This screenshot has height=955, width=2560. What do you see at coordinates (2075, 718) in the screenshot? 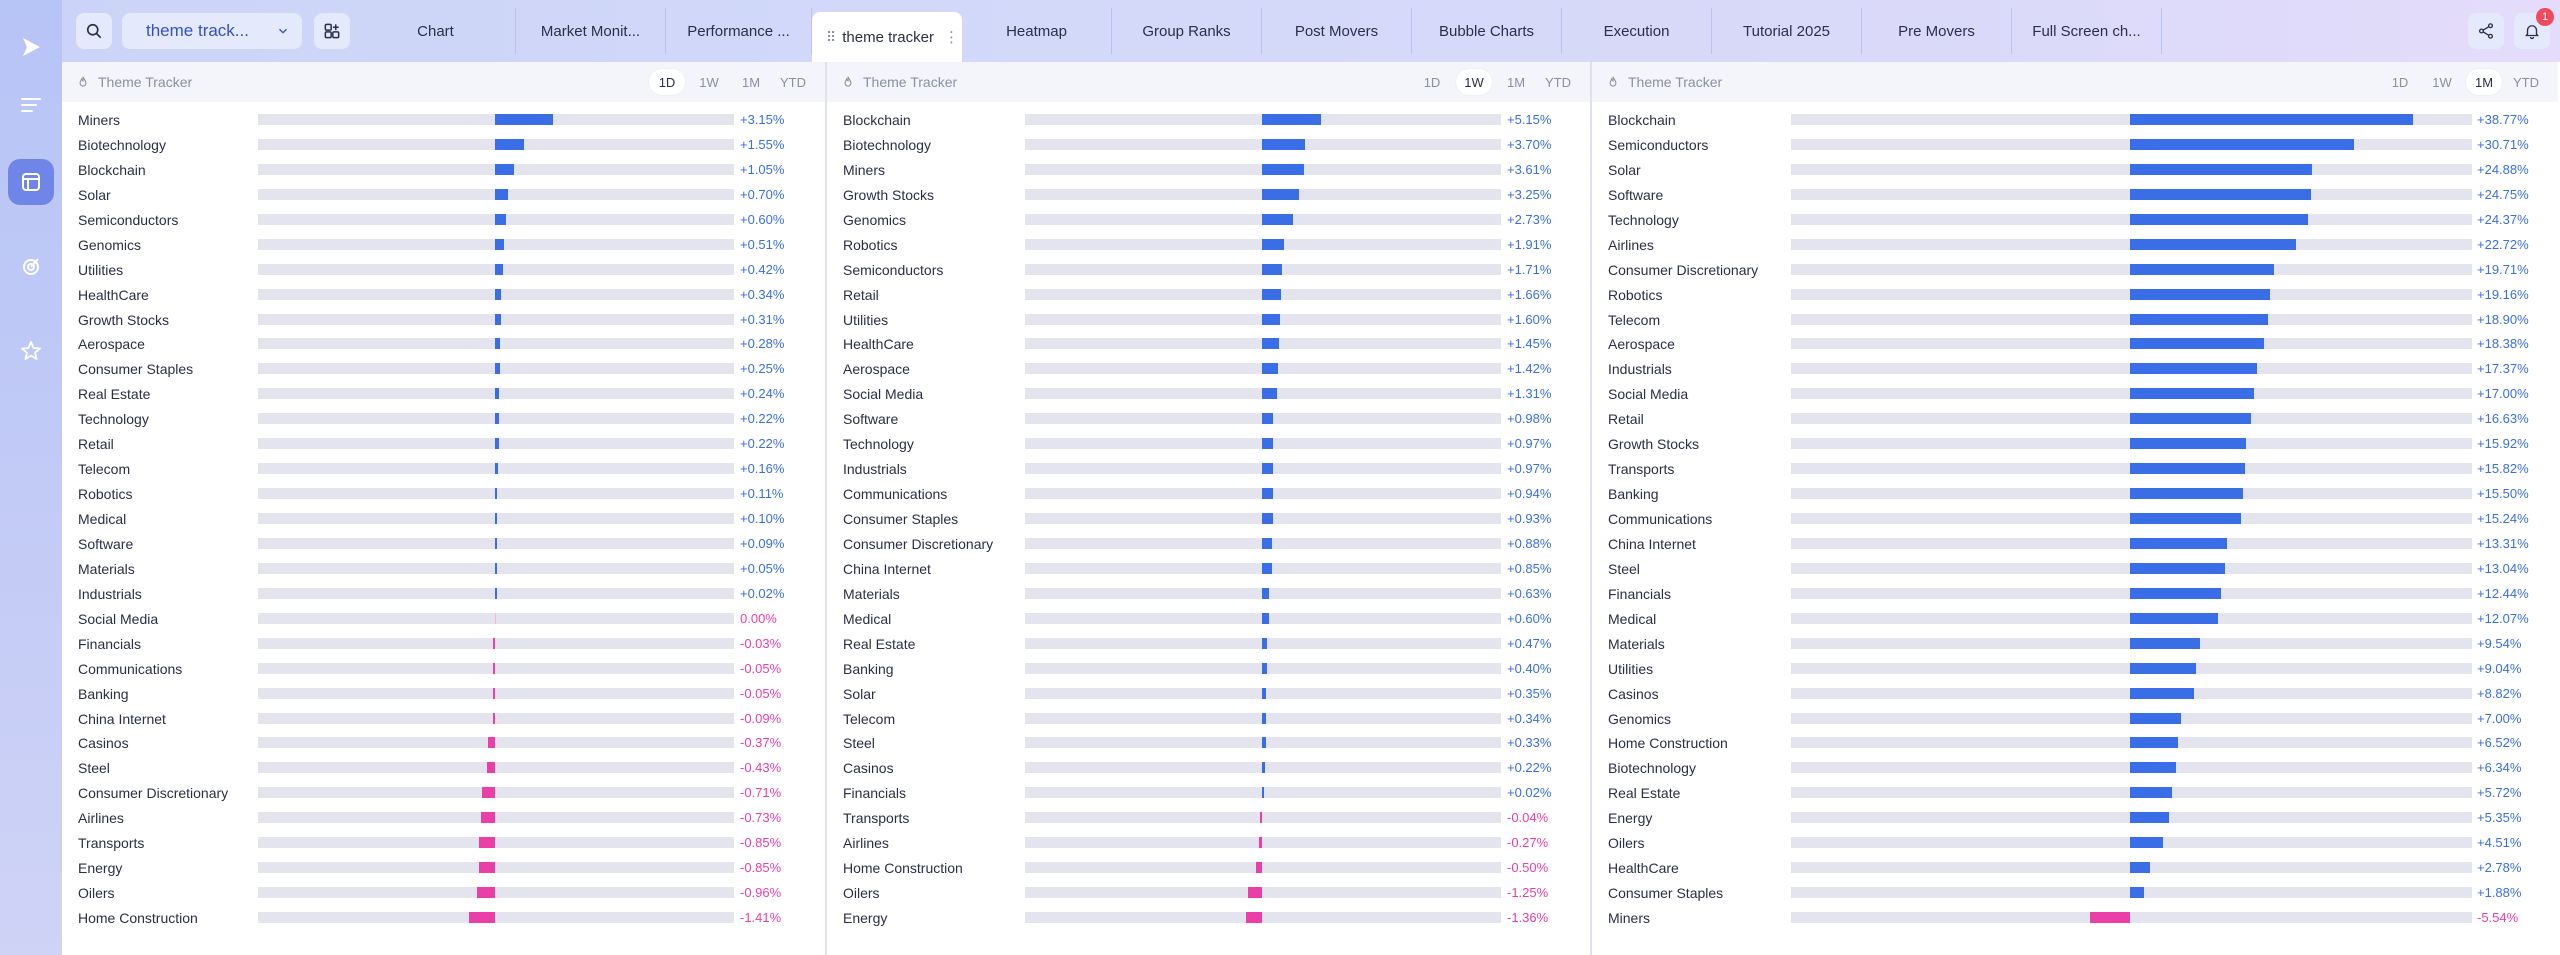
I see `theme-row: Genomics +7.00%` at bounding box center [2075, 718].